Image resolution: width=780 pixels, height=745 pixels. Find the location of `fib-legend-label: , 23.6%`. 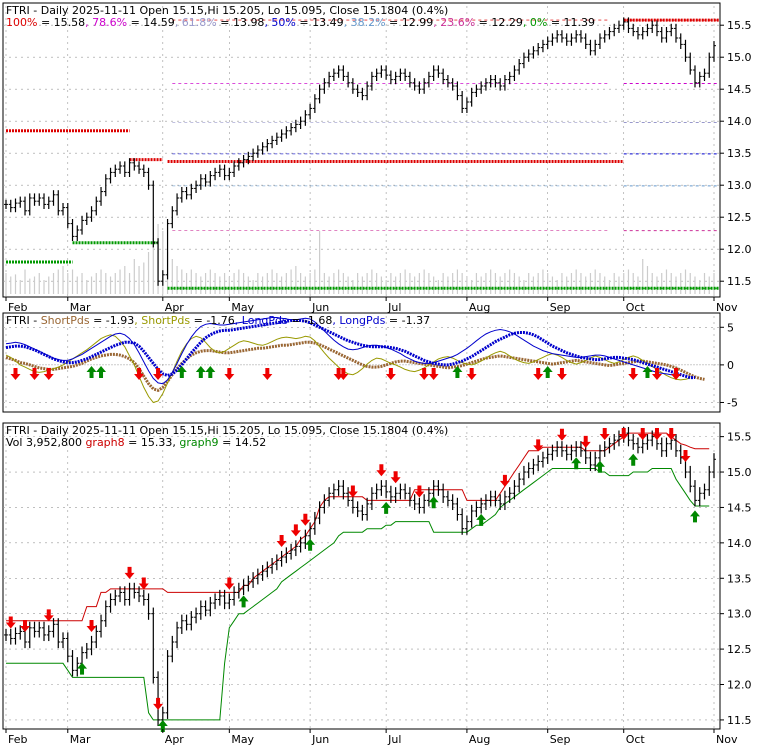

fib-legend-label: , 23.6% is located at coordinates (454, 22).